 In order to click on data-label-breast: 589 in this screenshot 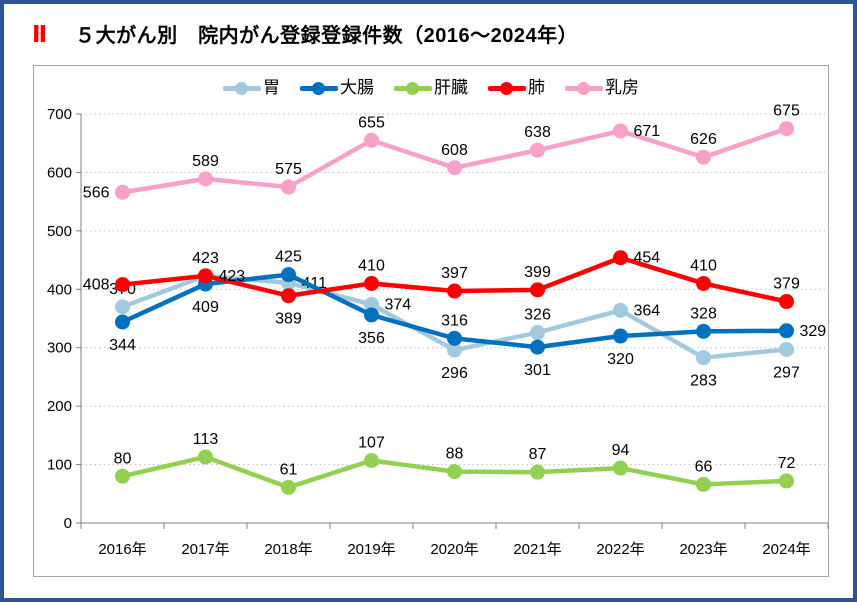, I will do `click(205, 161)`.